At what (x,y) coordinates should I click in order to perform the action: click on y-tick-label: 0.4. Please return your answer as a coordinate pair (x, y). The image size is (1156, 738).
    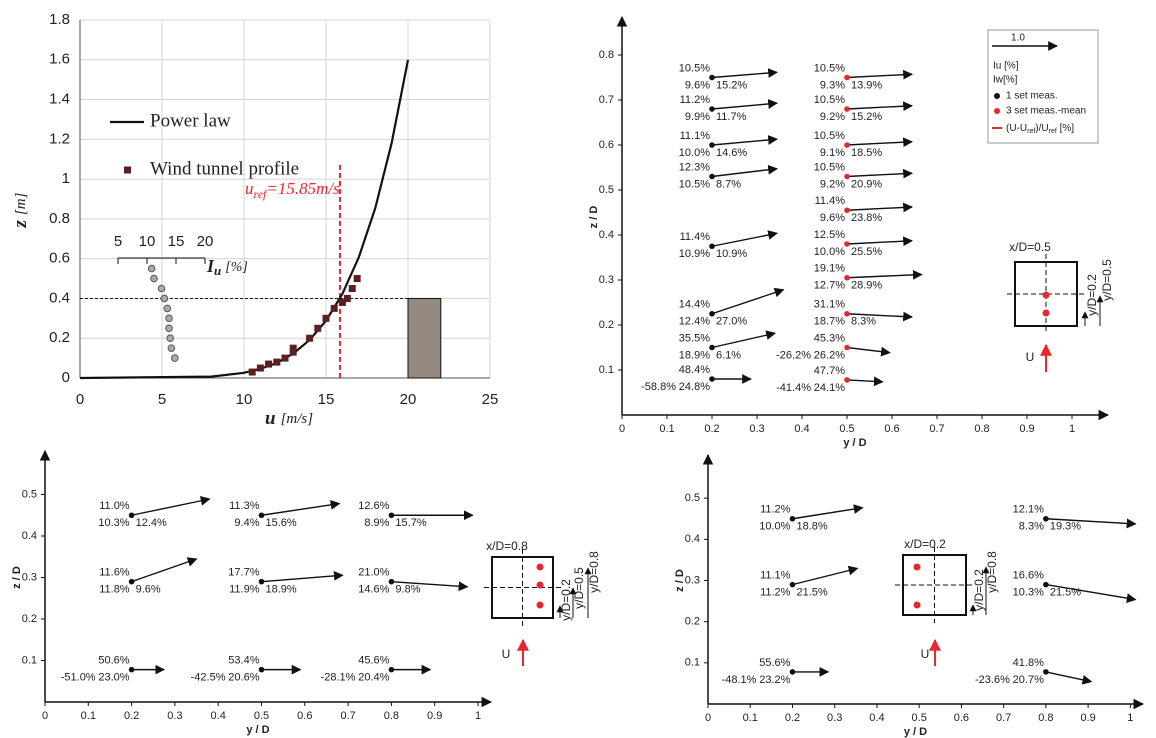
    Looking at the image, I should click on (29, 536).